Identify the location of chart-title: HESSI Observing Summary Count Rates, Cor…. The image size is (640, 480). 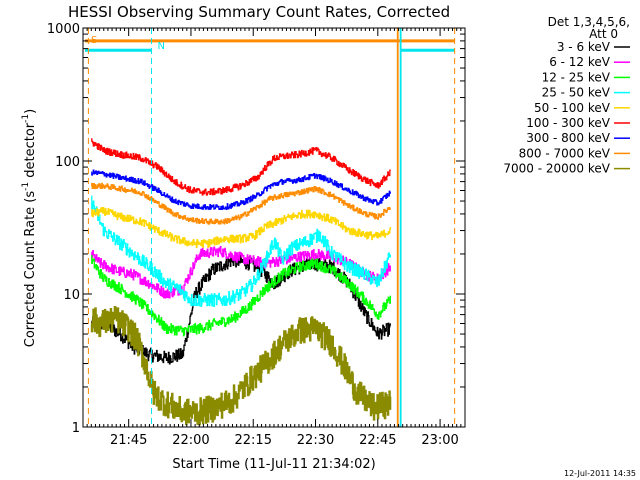
(259, 12).